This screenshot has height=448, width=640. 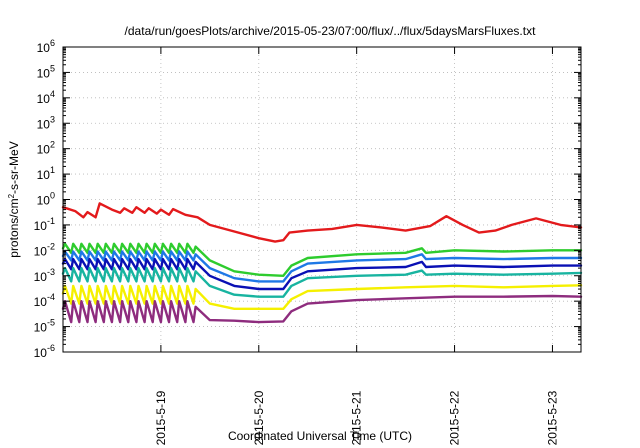 I want to click on y-tick-label-exponent: -1, so click(x=51, y=221).